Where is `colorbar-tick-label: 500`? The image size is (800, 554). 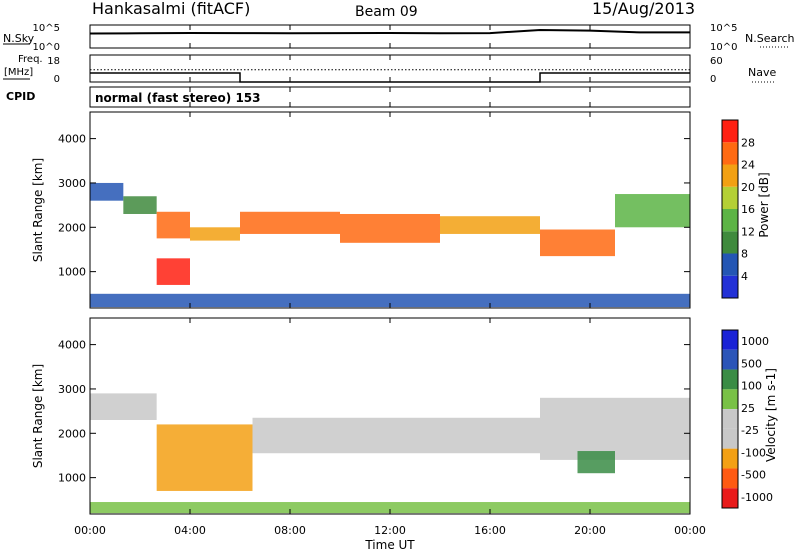
colorbar-tick-label: 500 is located at coordinates (751, 363).